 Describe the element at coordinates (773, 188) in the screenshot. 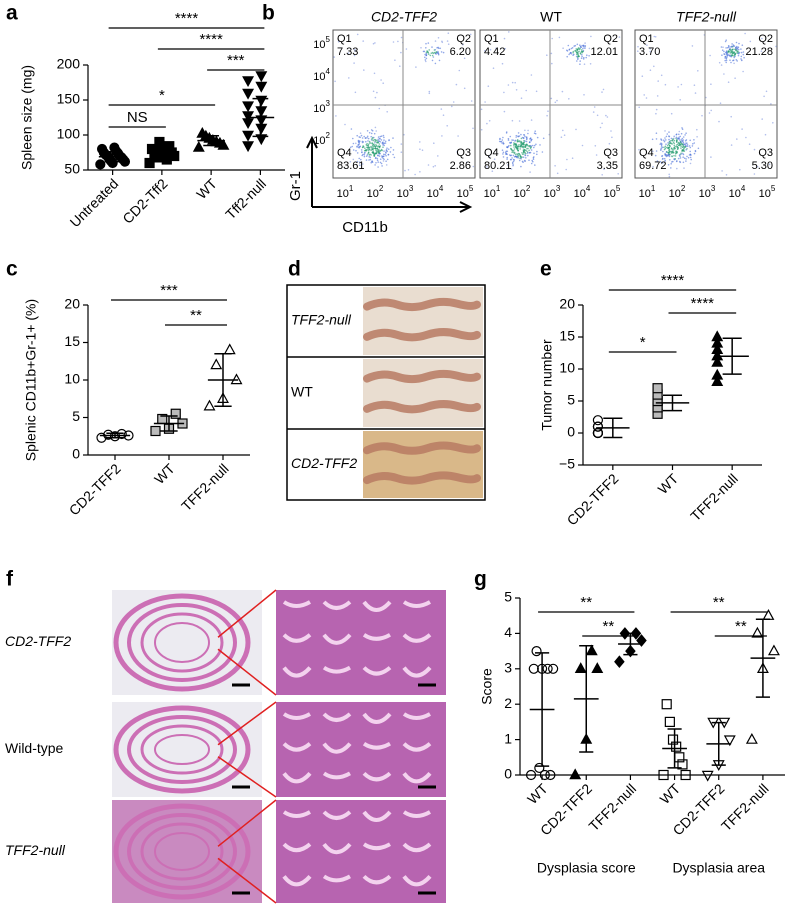

I see `tick-exponent: 5` at that location.